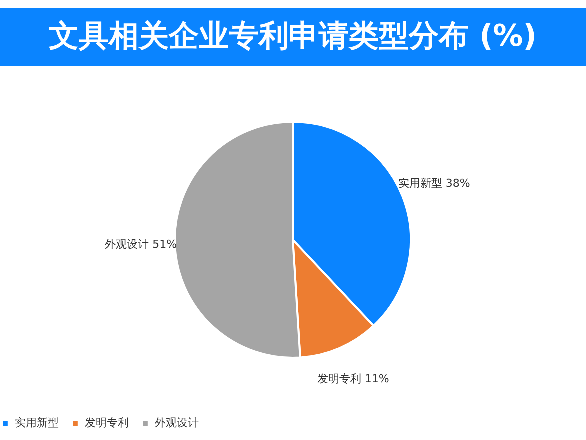 The height and width of the screenshot is (440, 586). Describe the element at coordinates (107, 423) in the screenshot. I see `legend-label: 发明专利` at that location.